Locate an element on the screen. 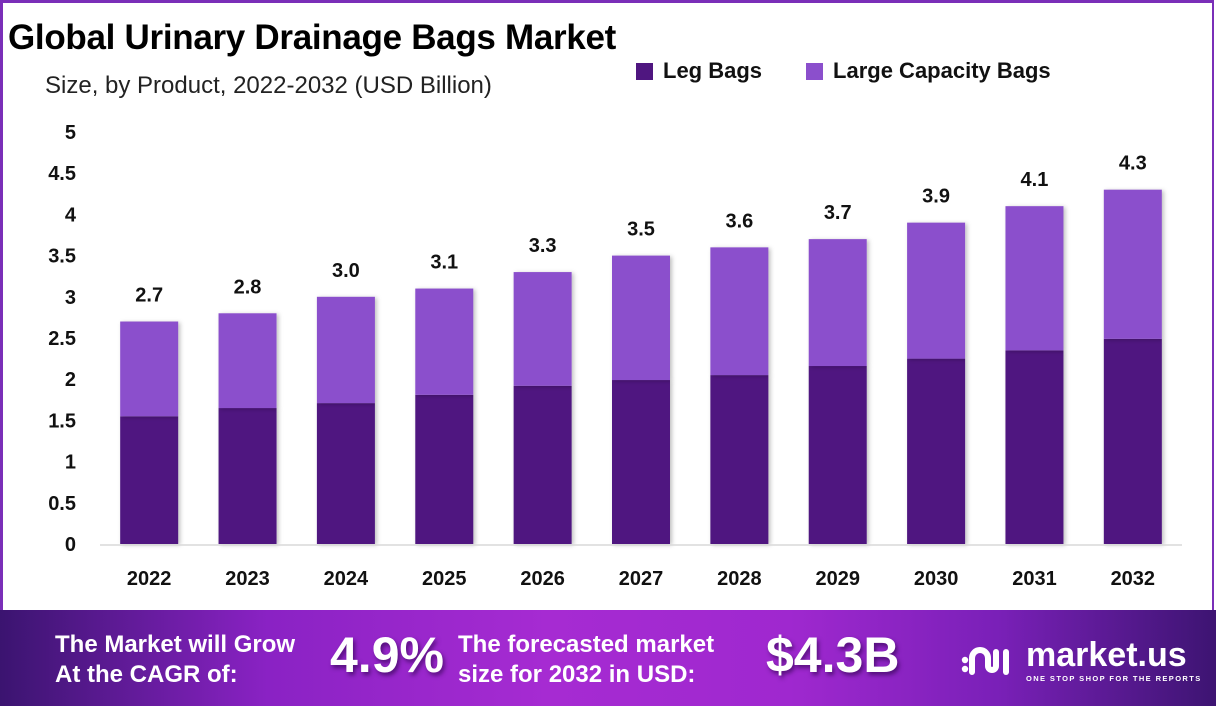  bar-leg-bags-2029 is located at coordinates (837, 455).